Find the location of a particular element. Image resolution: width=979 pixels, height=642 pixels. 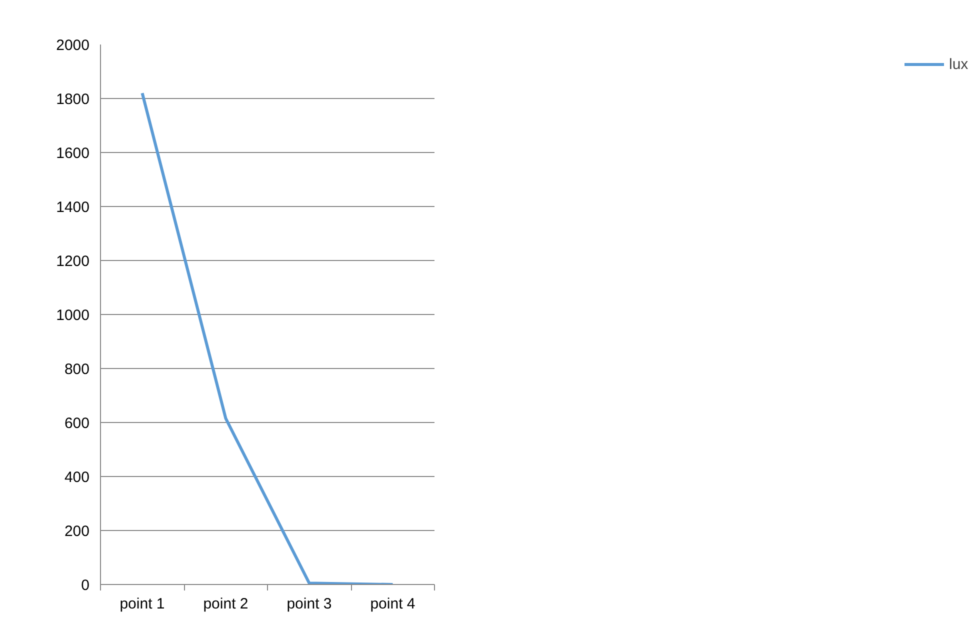

y-tick-label: 1000 is located at coordinates (73, 315).